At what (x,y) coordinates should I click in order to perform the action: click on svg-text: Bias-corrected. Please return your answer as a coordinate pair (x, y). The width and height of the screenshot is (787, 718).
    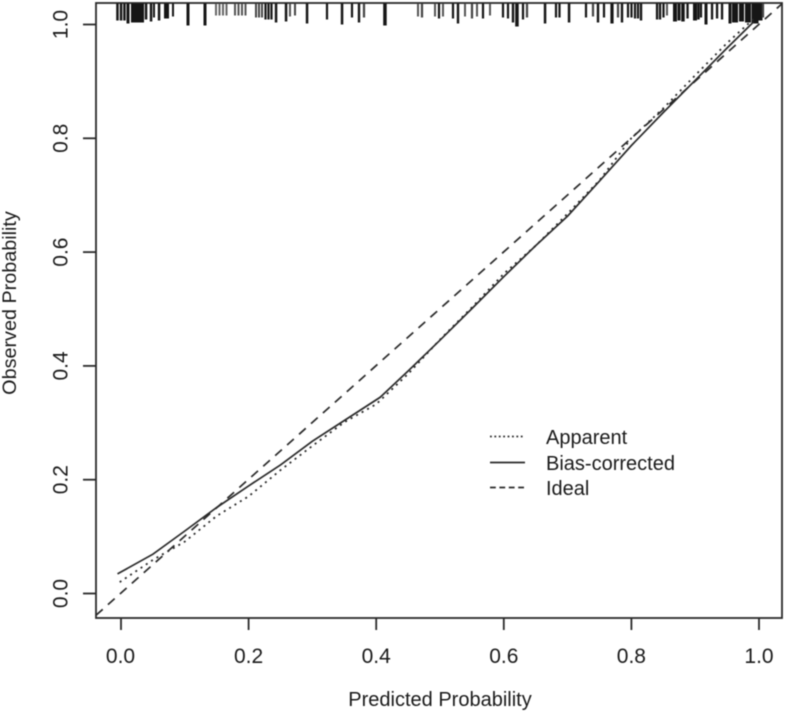
    Looking at the image, I should click on (610, 464).